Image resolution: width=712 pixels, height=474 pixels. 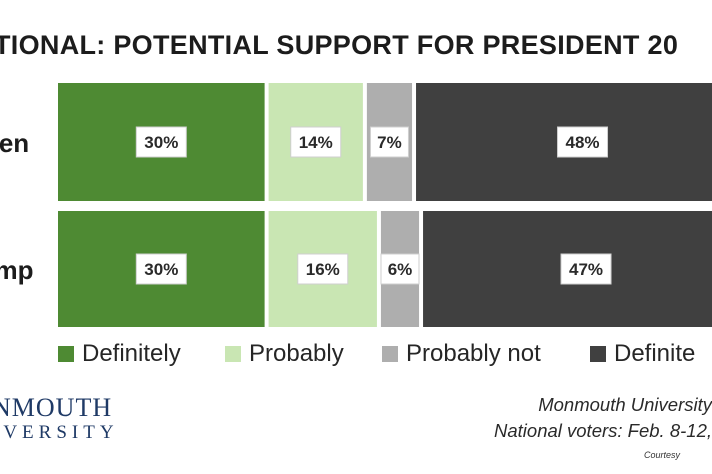 What do you see at coordinates (296, 353) in the screenshot?
I see `legend-label: Probably` at bounding box center [296, 353].